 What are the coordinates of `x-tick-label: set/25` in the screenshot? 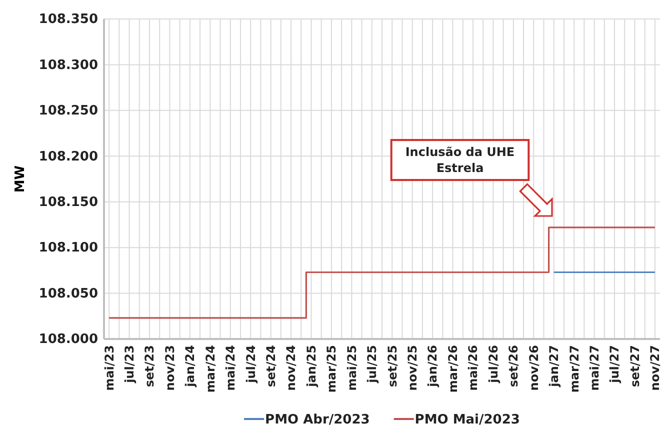 It's located at (392, 366).